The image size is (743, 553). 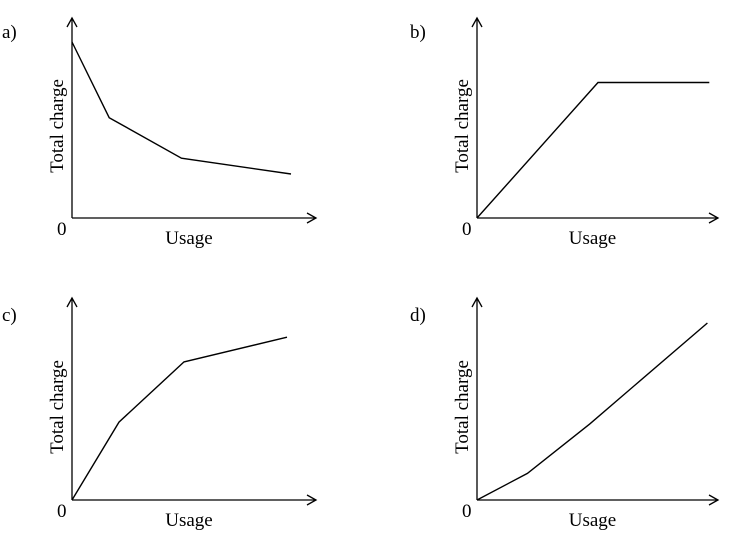 What do you see at coordinates (418, 32) in the screenshot?
I see `panel-label: b)` at bounding box center [418, 32].